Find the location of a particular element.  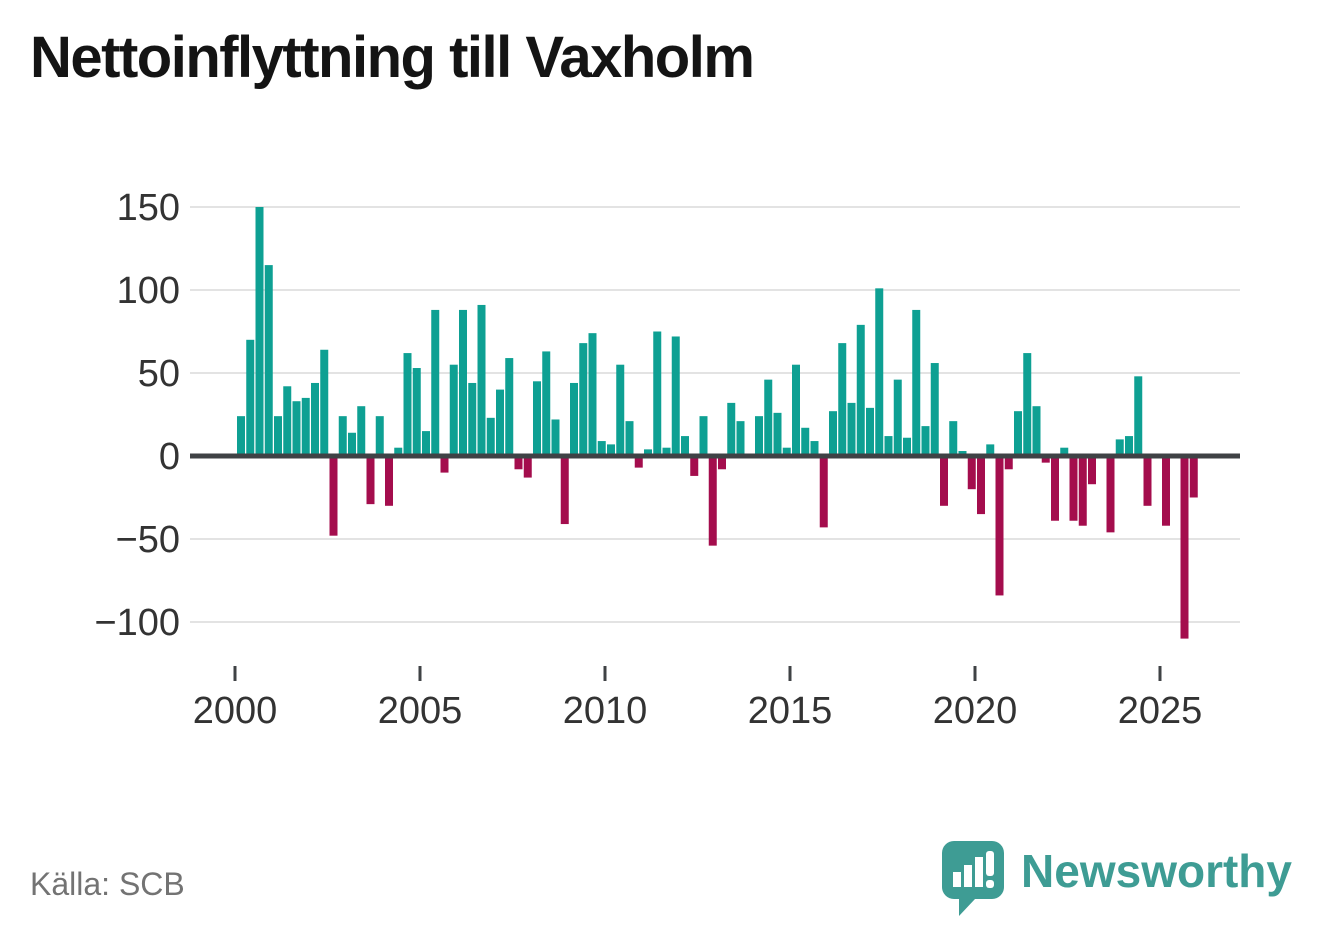

bar-2014-Q4 is located at coordinates (786, 451).